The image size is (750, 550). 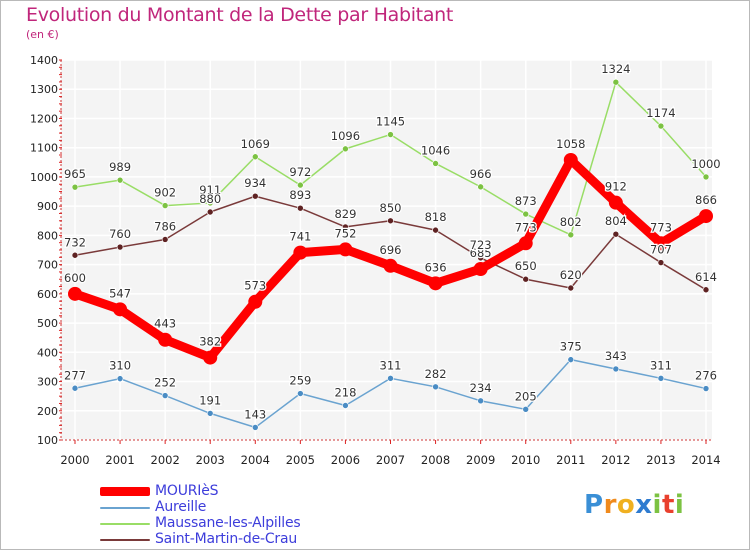 I want to click on y-tick-label: 100, so click(x=47, y=440).